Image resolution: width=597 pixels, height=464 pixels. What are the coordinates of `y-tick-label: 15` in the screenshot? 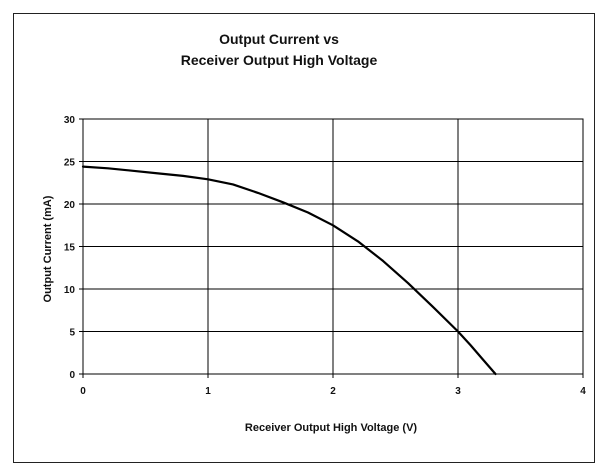 It's located at (70, 248).